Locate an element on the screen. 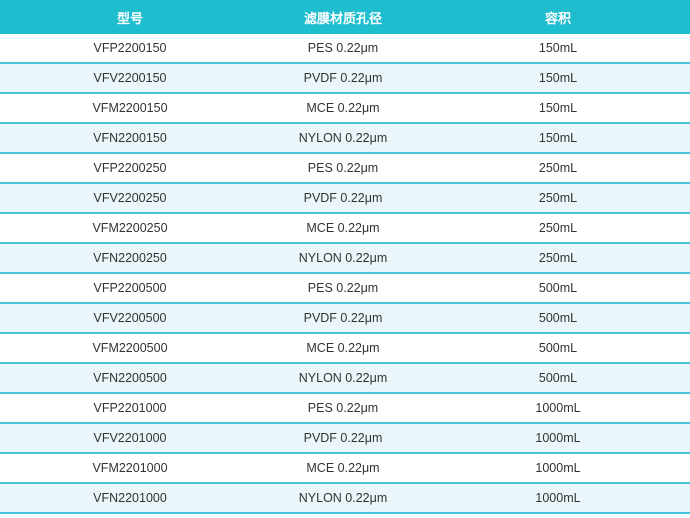 Image resolution: width=690 pixels, height=518 pixels. cell-model: VFM2200150 is located at coordinates (130, 108).